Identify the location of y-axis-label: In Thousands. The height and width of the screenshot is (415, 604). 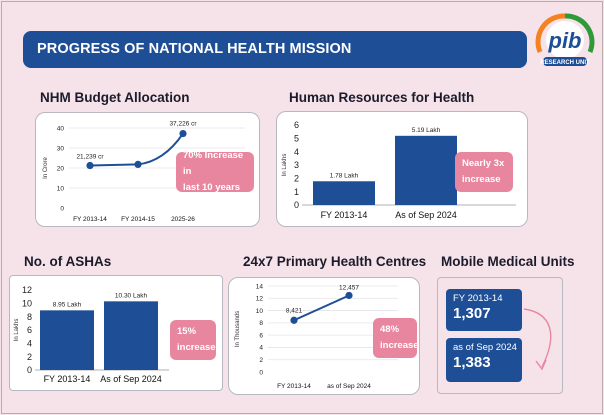
(238, 329).